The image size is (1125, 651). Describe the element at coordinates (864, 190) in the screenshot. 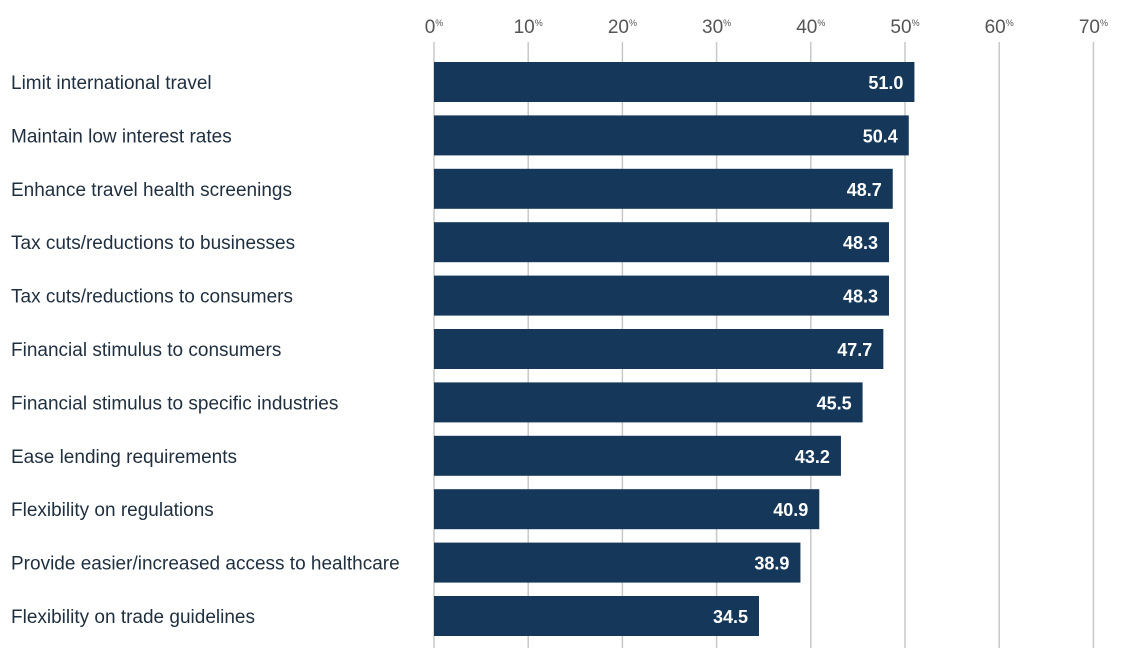

I see `data-label: 48.7` at that location.